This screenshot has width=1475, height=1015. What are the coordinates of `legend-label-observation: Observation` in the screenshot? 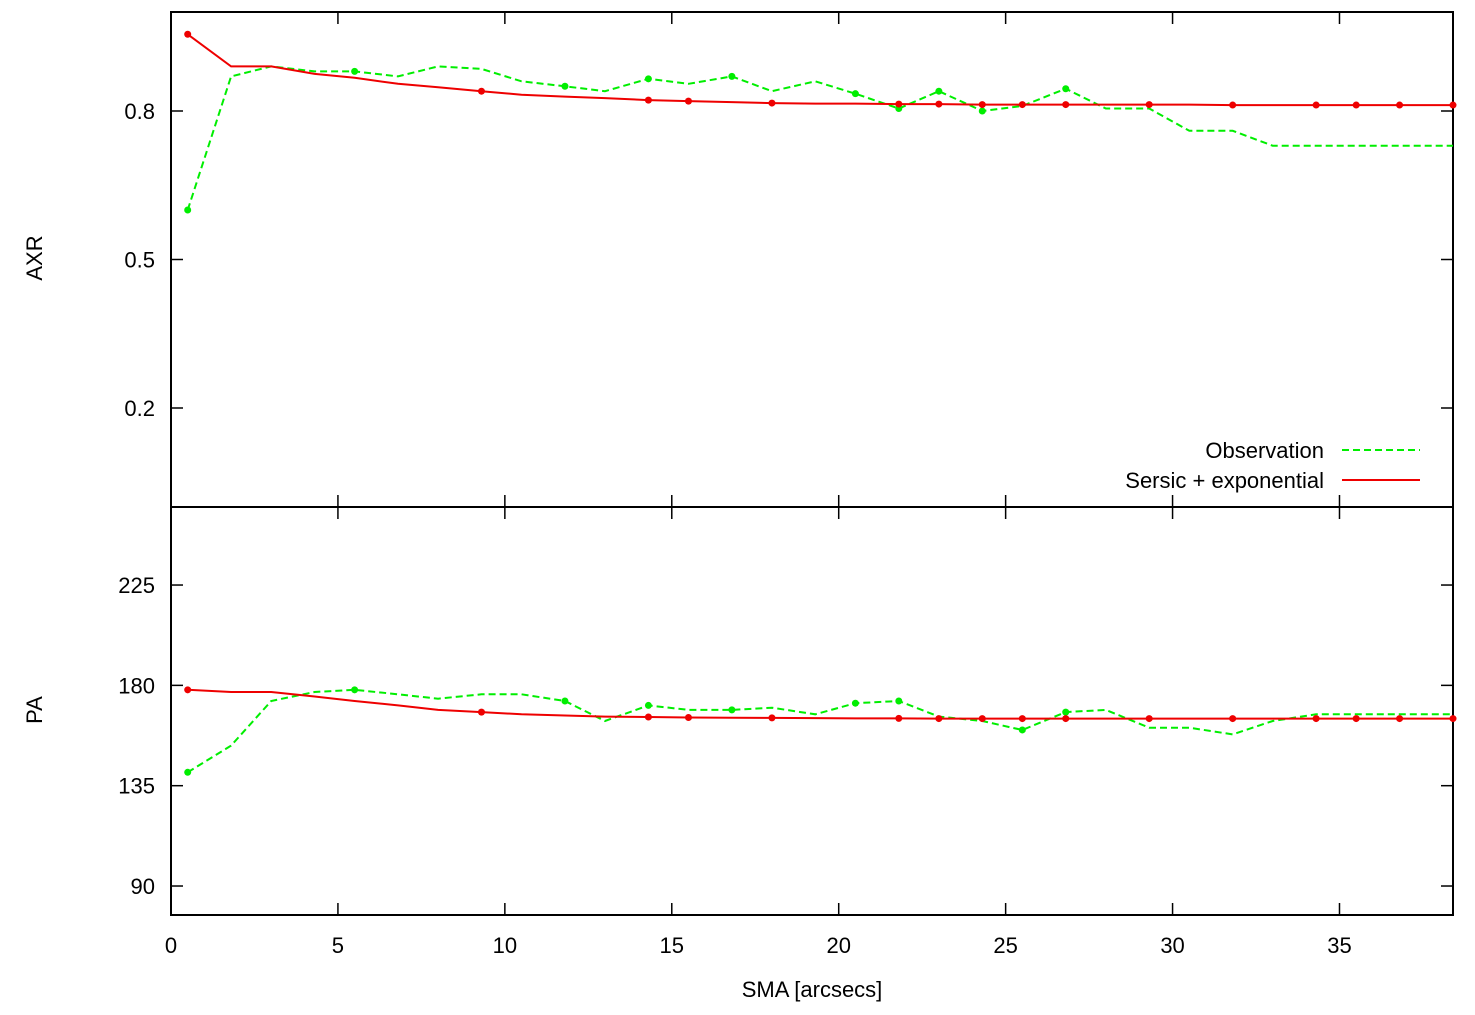 It's located at (1264, 450).